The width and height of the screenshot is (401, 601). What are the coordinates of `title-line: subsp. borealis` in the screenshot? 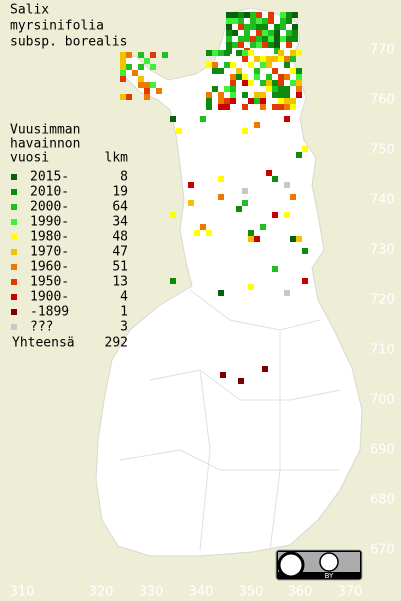 It's located at (68, 42).